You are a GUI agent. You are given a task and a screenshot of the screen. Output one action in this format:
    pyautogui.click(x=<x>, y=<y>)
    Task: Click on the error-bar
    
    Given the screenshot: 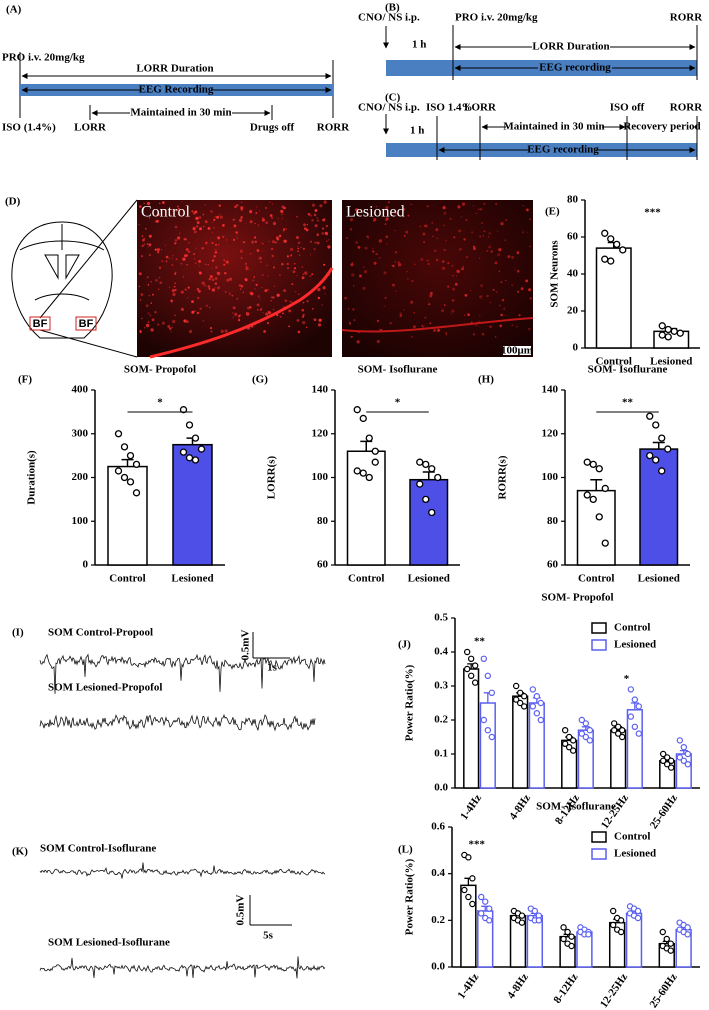 What is the action you would take?
    pyautogui.click(x=596, y=484)
    